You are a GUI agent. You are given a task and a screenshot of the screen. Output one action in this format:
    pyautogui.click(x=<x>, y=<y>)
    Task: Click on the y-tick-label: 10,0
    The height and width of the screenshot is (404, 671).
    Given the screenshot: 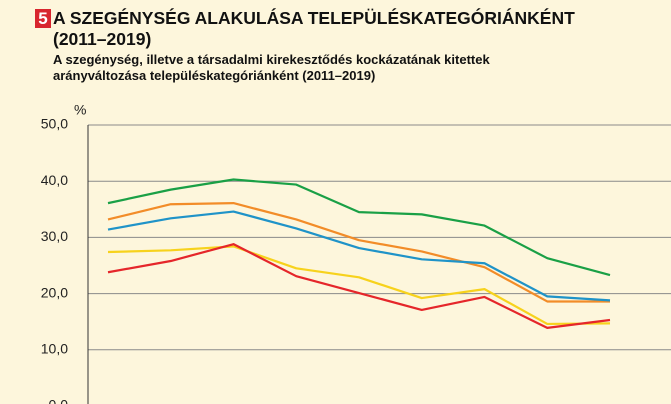 What is the action you would take?
    pyautogui.click(x=54, y=349)
    